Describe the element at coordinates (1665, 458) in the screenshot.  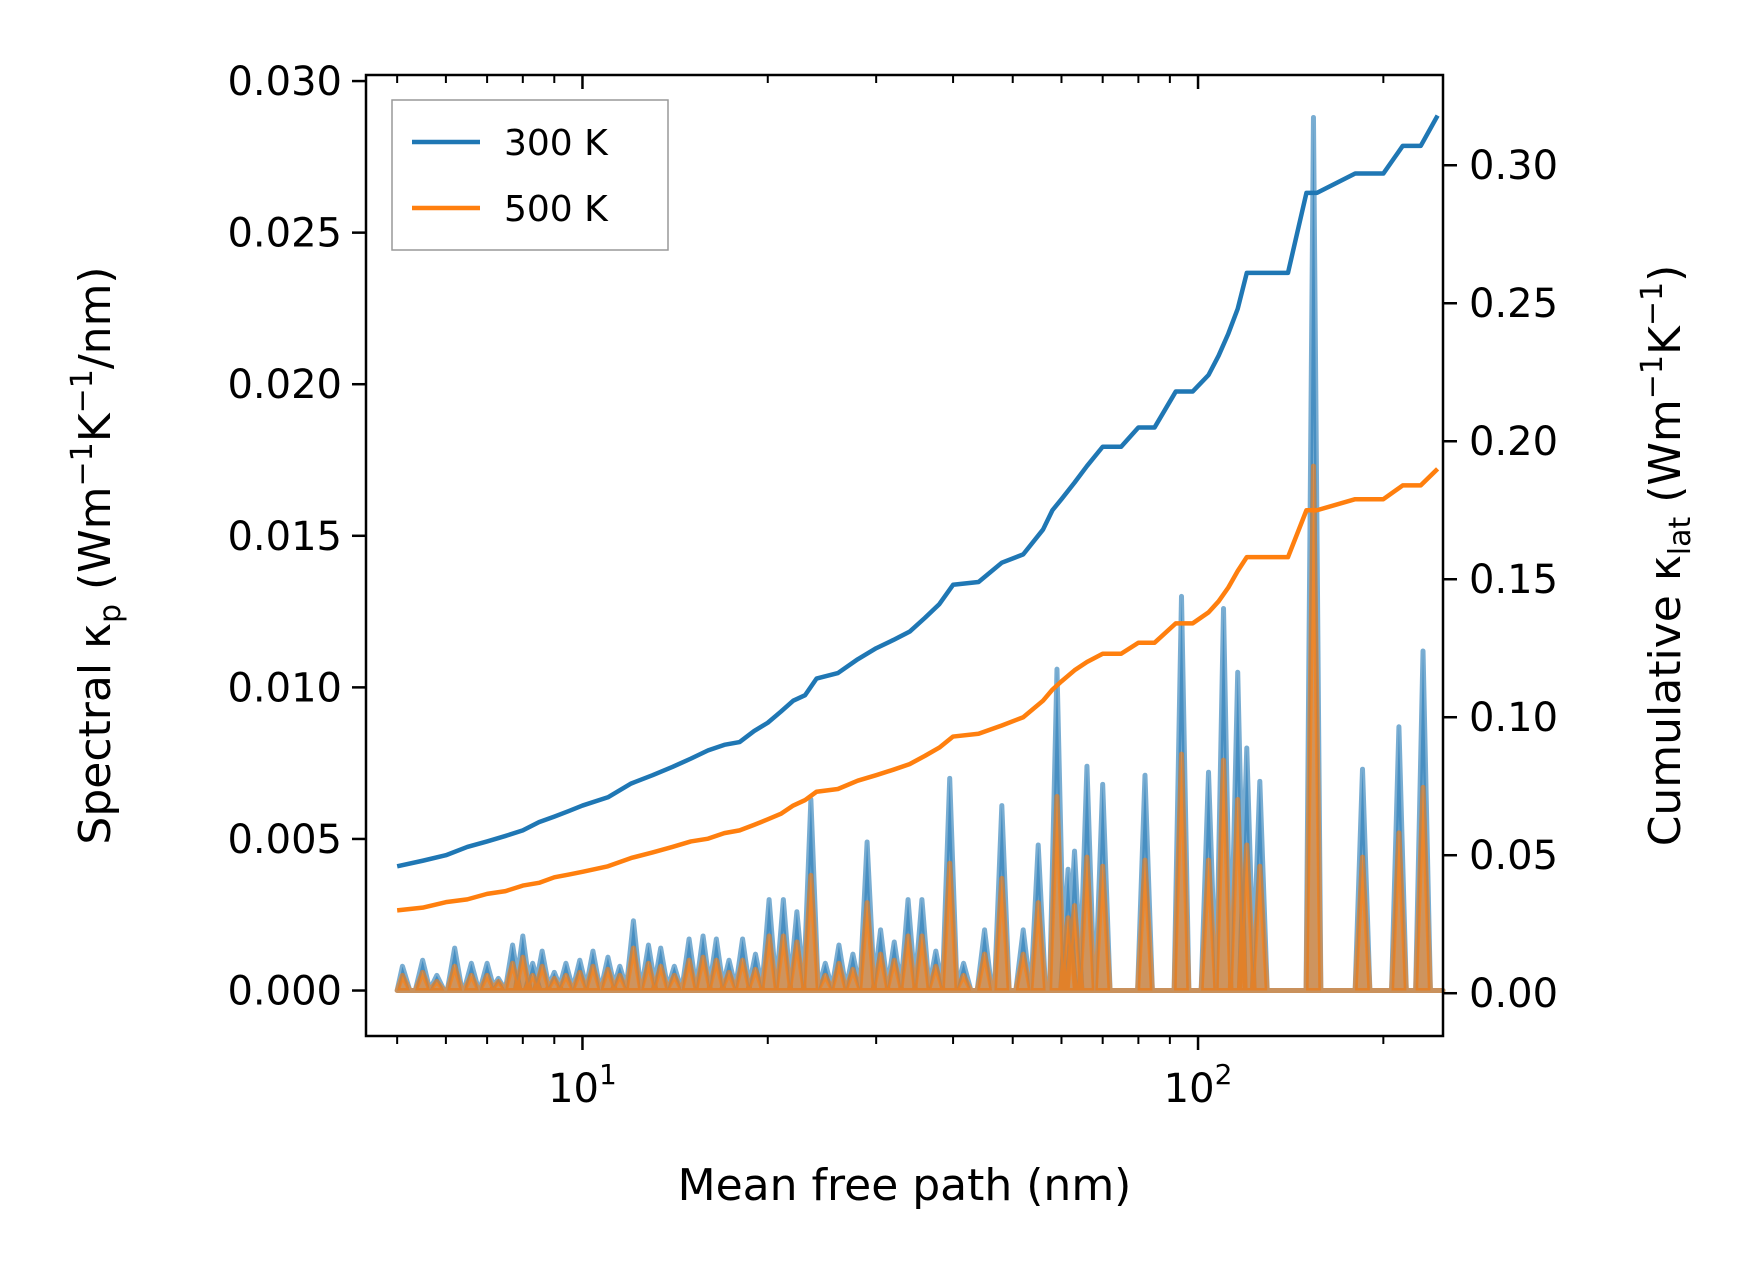
I see `right-y-axis-title-part: (Wm` at that location.